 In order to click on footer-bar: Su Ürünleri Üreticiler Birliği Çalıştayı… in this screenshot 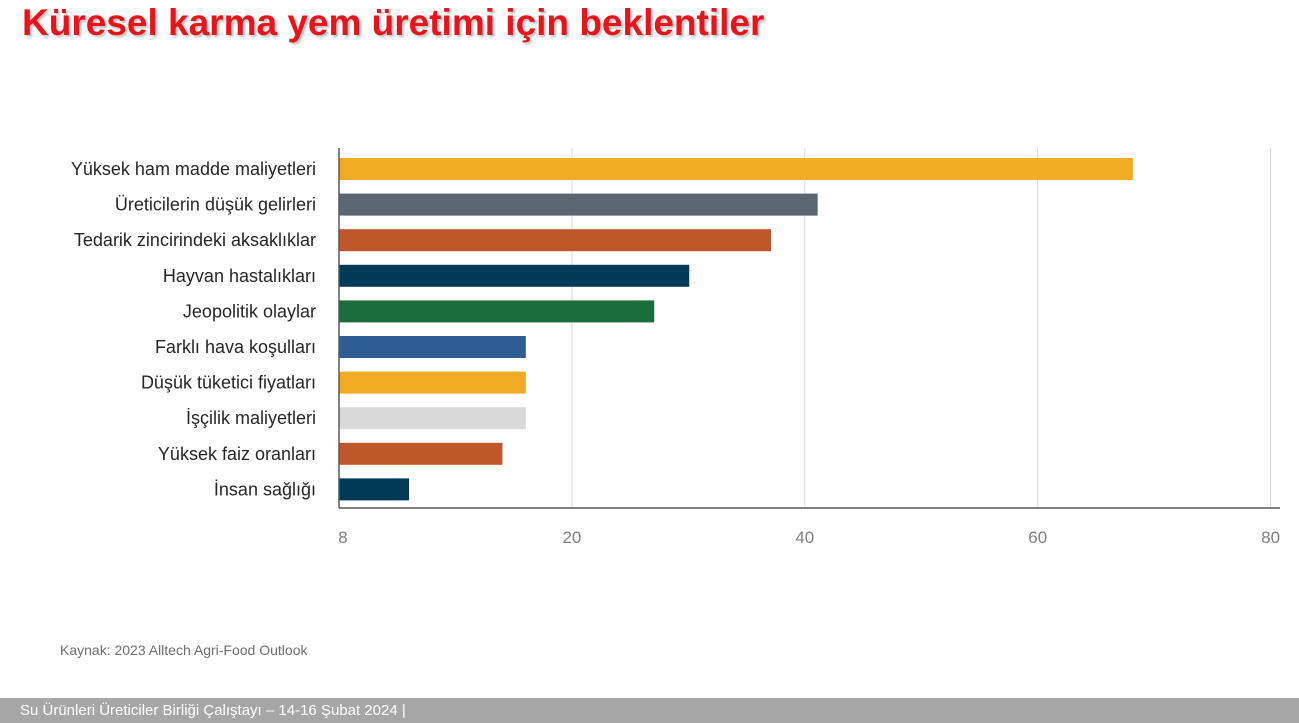, I will do `click(649, 710)`.